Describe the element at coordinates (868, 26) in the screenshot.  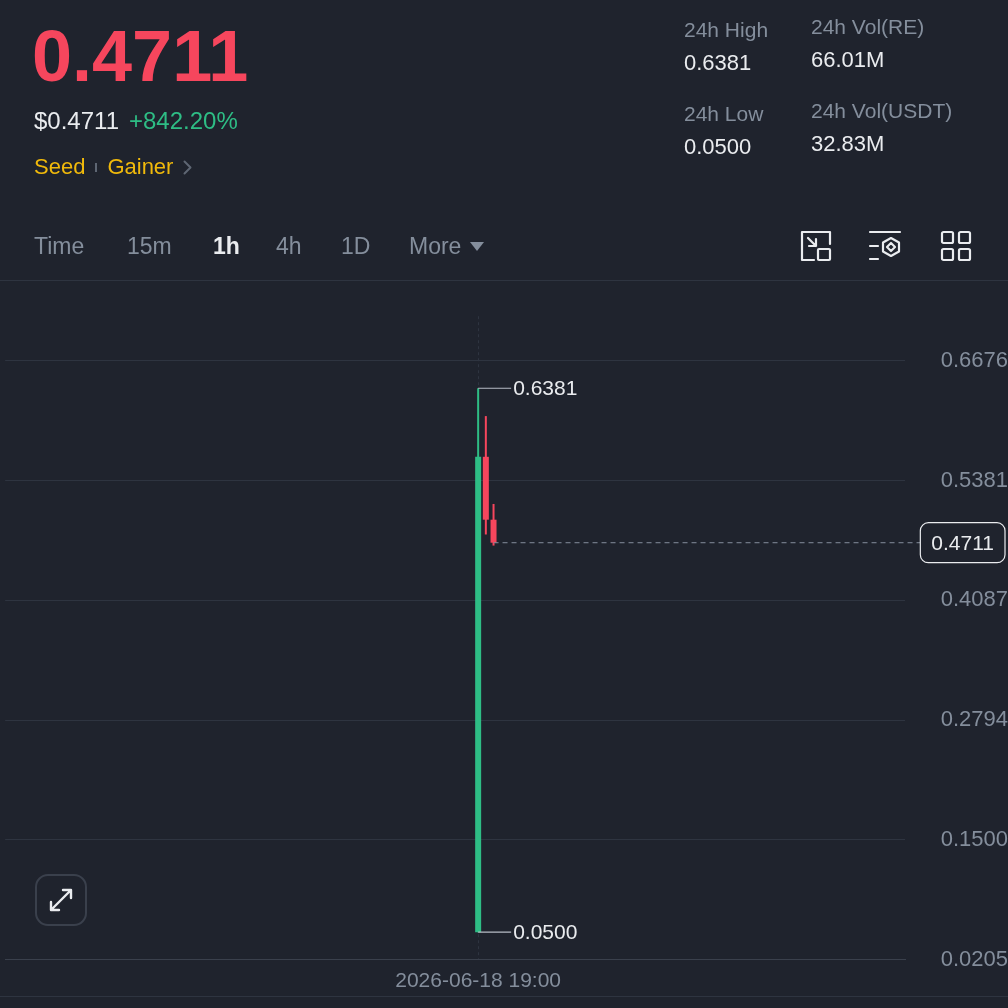
I see `text: 24h Vol(RE)` at that location.